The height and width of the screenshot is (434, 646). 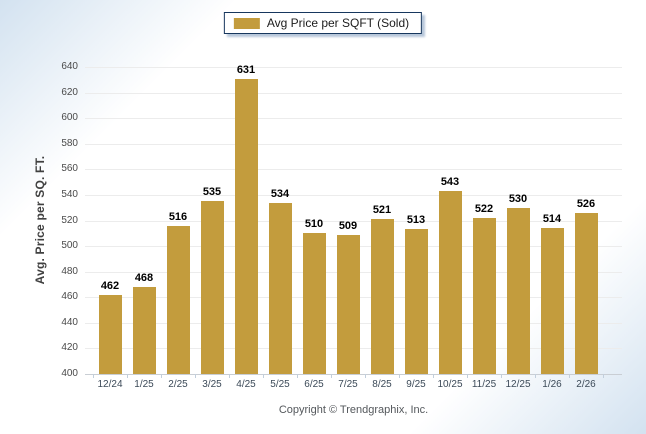 I want to click on bar-value-label: 514, so click(x=552, y=219).